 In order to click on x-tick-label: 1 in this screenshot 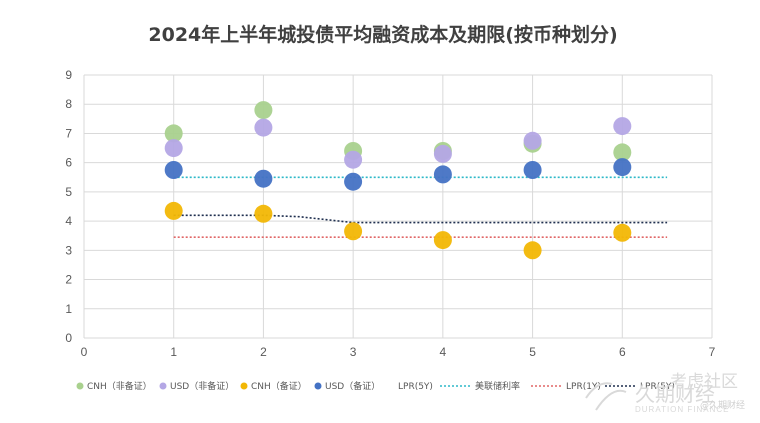, I will do `click(173, 352)`.